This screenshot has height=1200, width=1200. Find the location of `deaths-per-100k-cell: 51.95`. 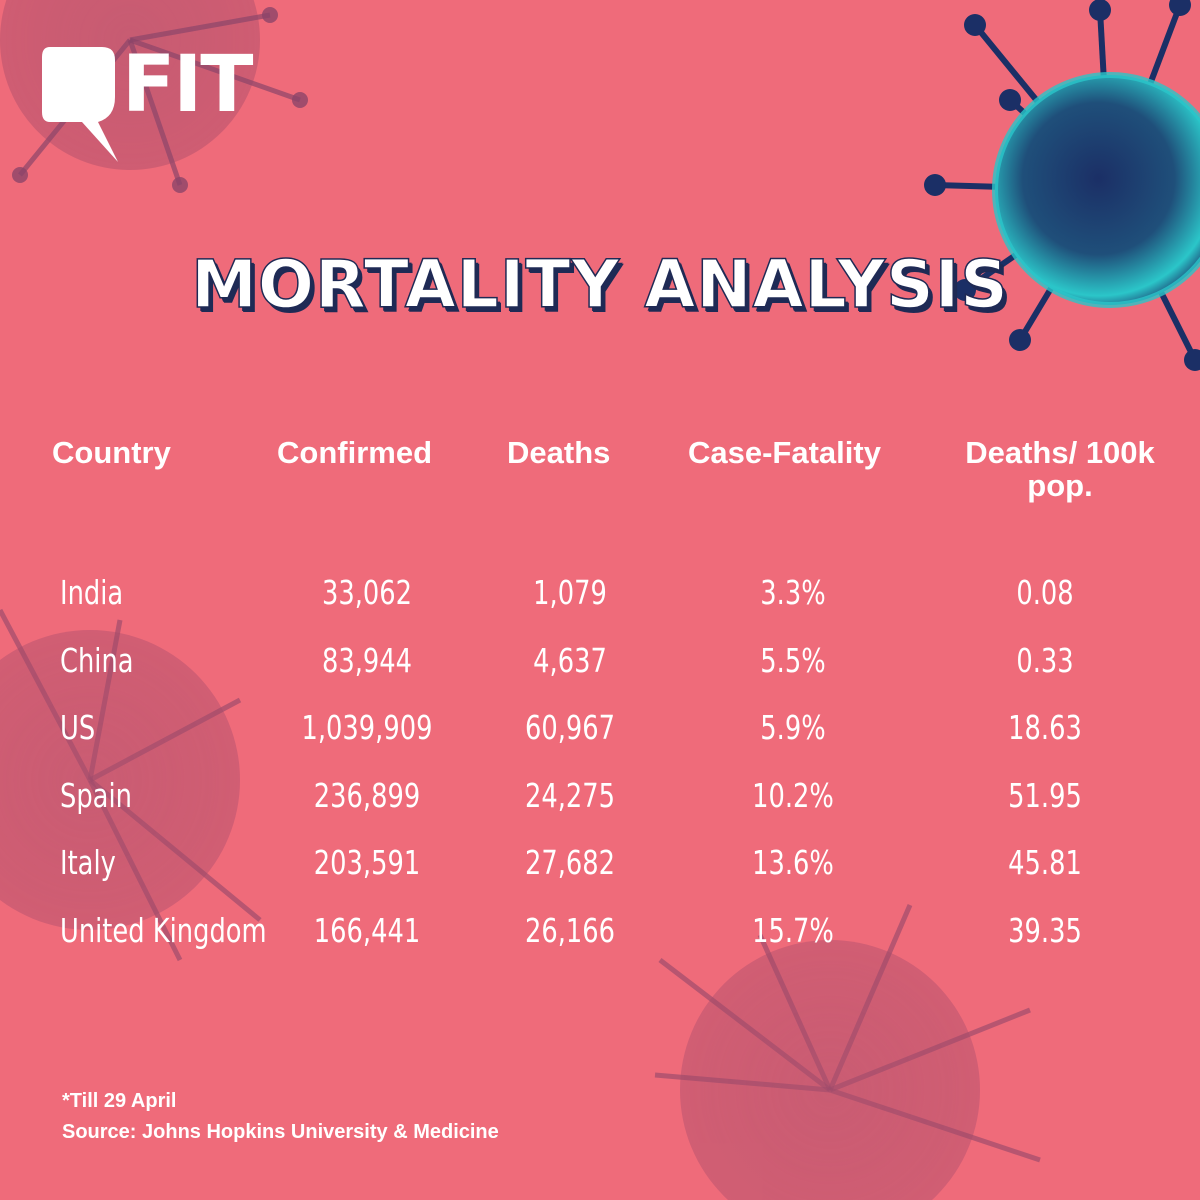

deaths-per-100k-cell: 51.95 is located at coordinates (1045, 795).